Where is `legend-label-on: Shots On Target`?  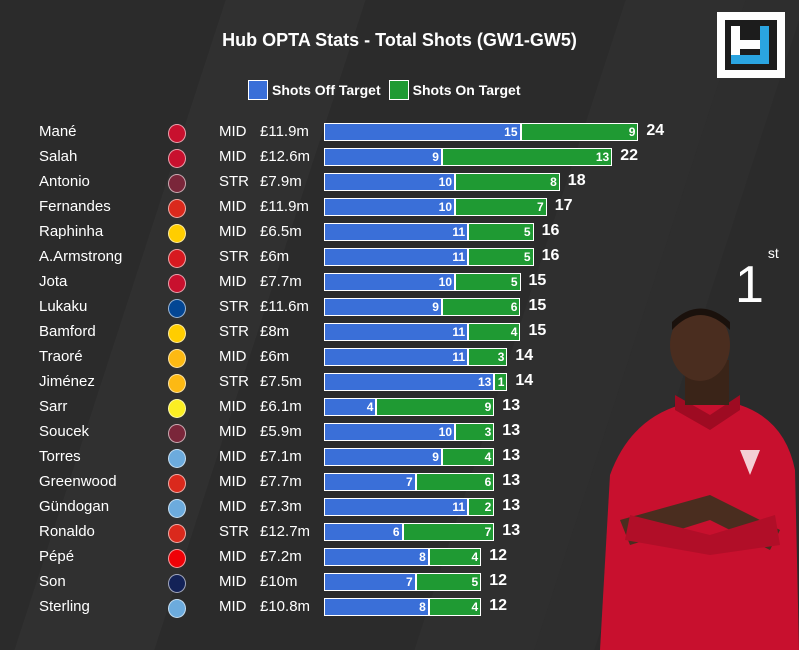 legend-label-on: Shots On Target is located at coordinates (466, 90).